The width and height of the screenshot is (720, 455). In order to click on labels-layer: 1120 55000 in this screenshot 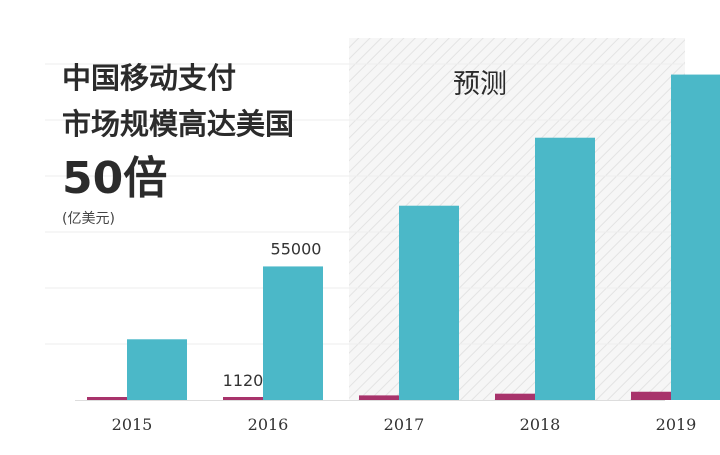, I will do `click(272, 314)`.